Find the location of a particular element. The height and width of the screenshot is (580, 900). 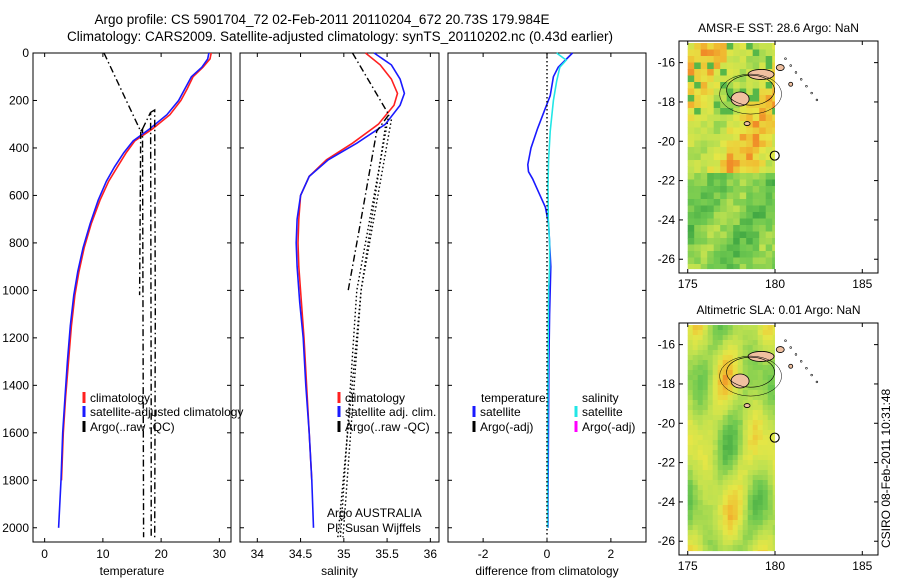

series-line-argo-raw-qc- is located at coordinates (146, 324).